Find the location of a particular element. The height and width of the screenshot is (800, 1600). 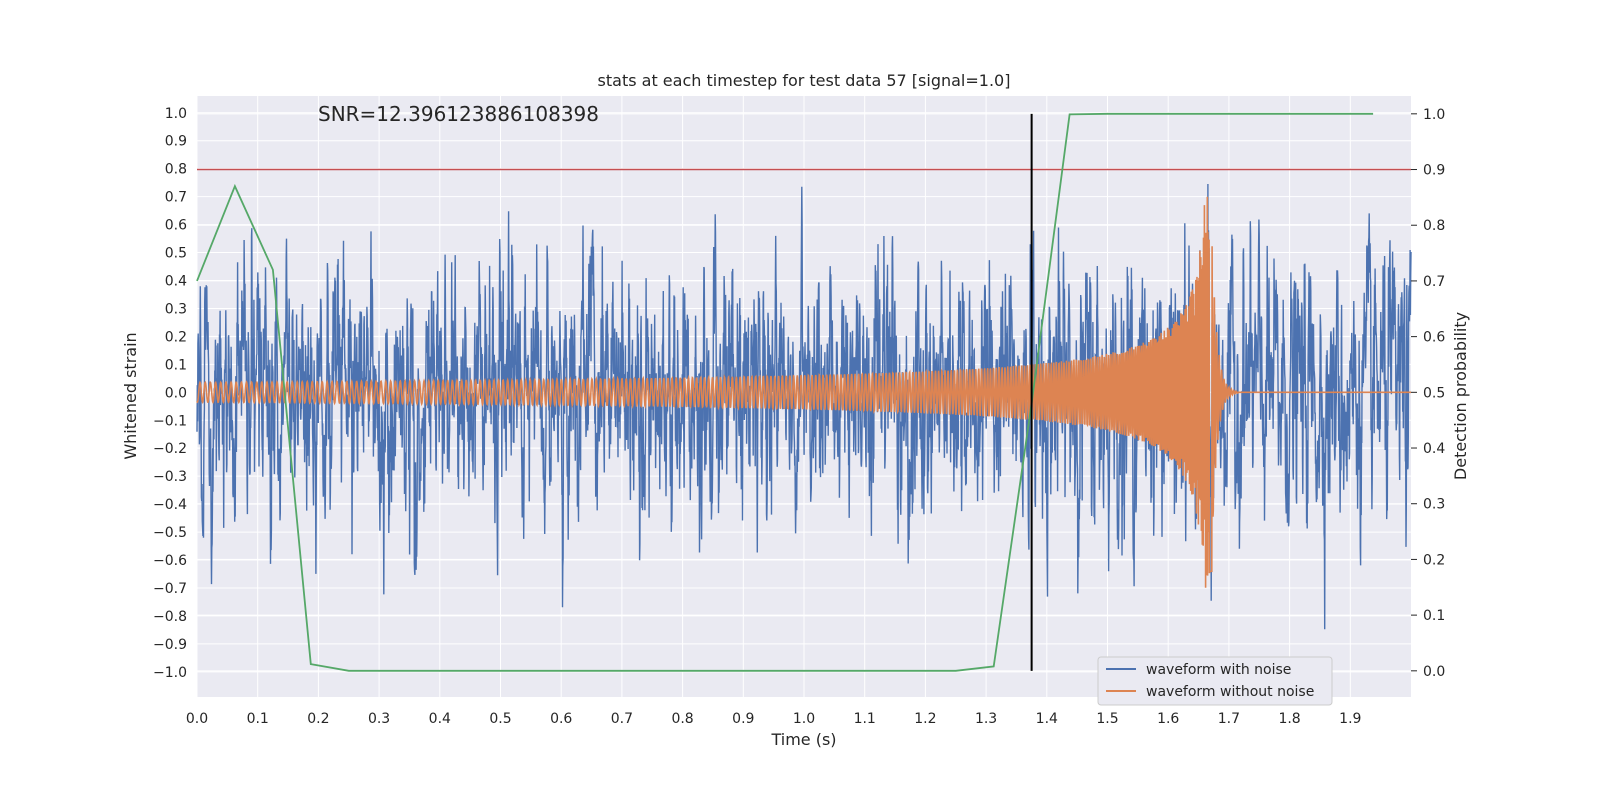

y-right-tick-label: 0.7 is located at coordinates (1434, 282).